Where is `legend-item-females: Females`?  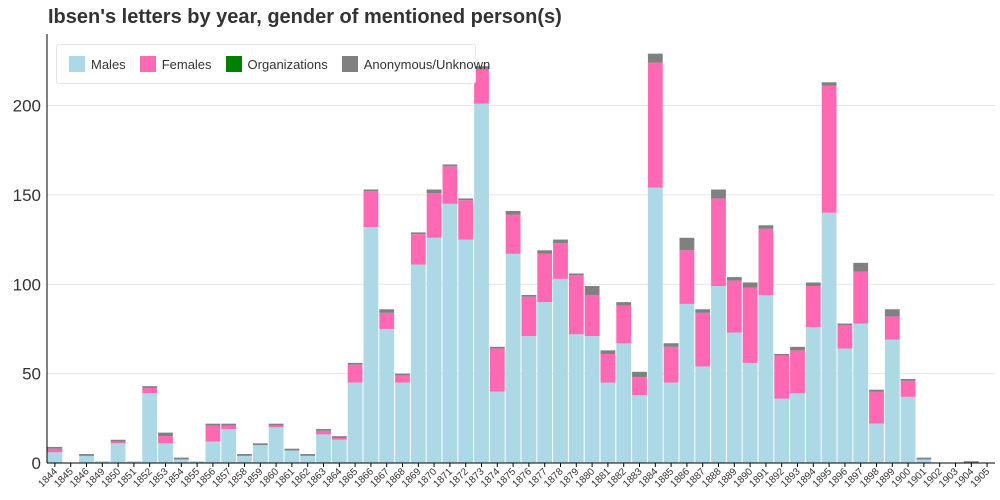
legend-item-females: Females is located at coordinates (175, 64).